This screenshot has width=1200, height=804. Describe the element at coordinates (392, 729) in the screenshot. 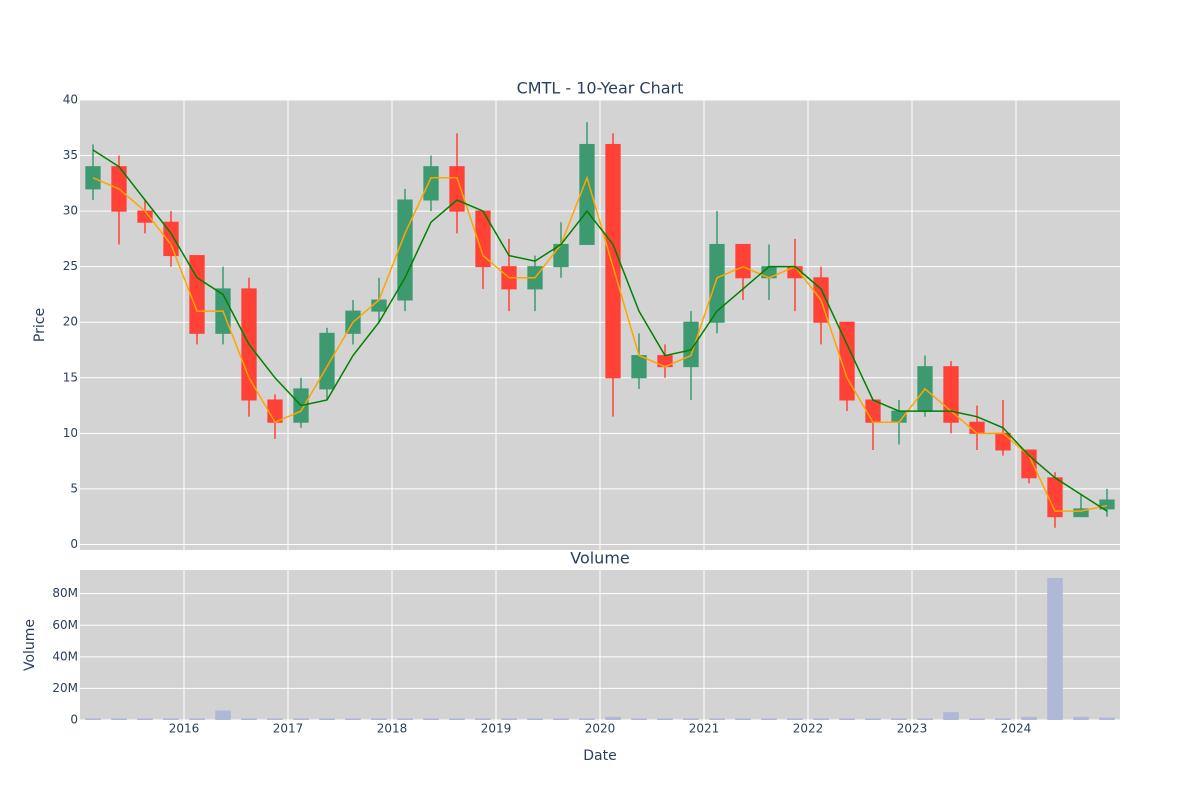

I see `x-tick-label: 2018` at that location.